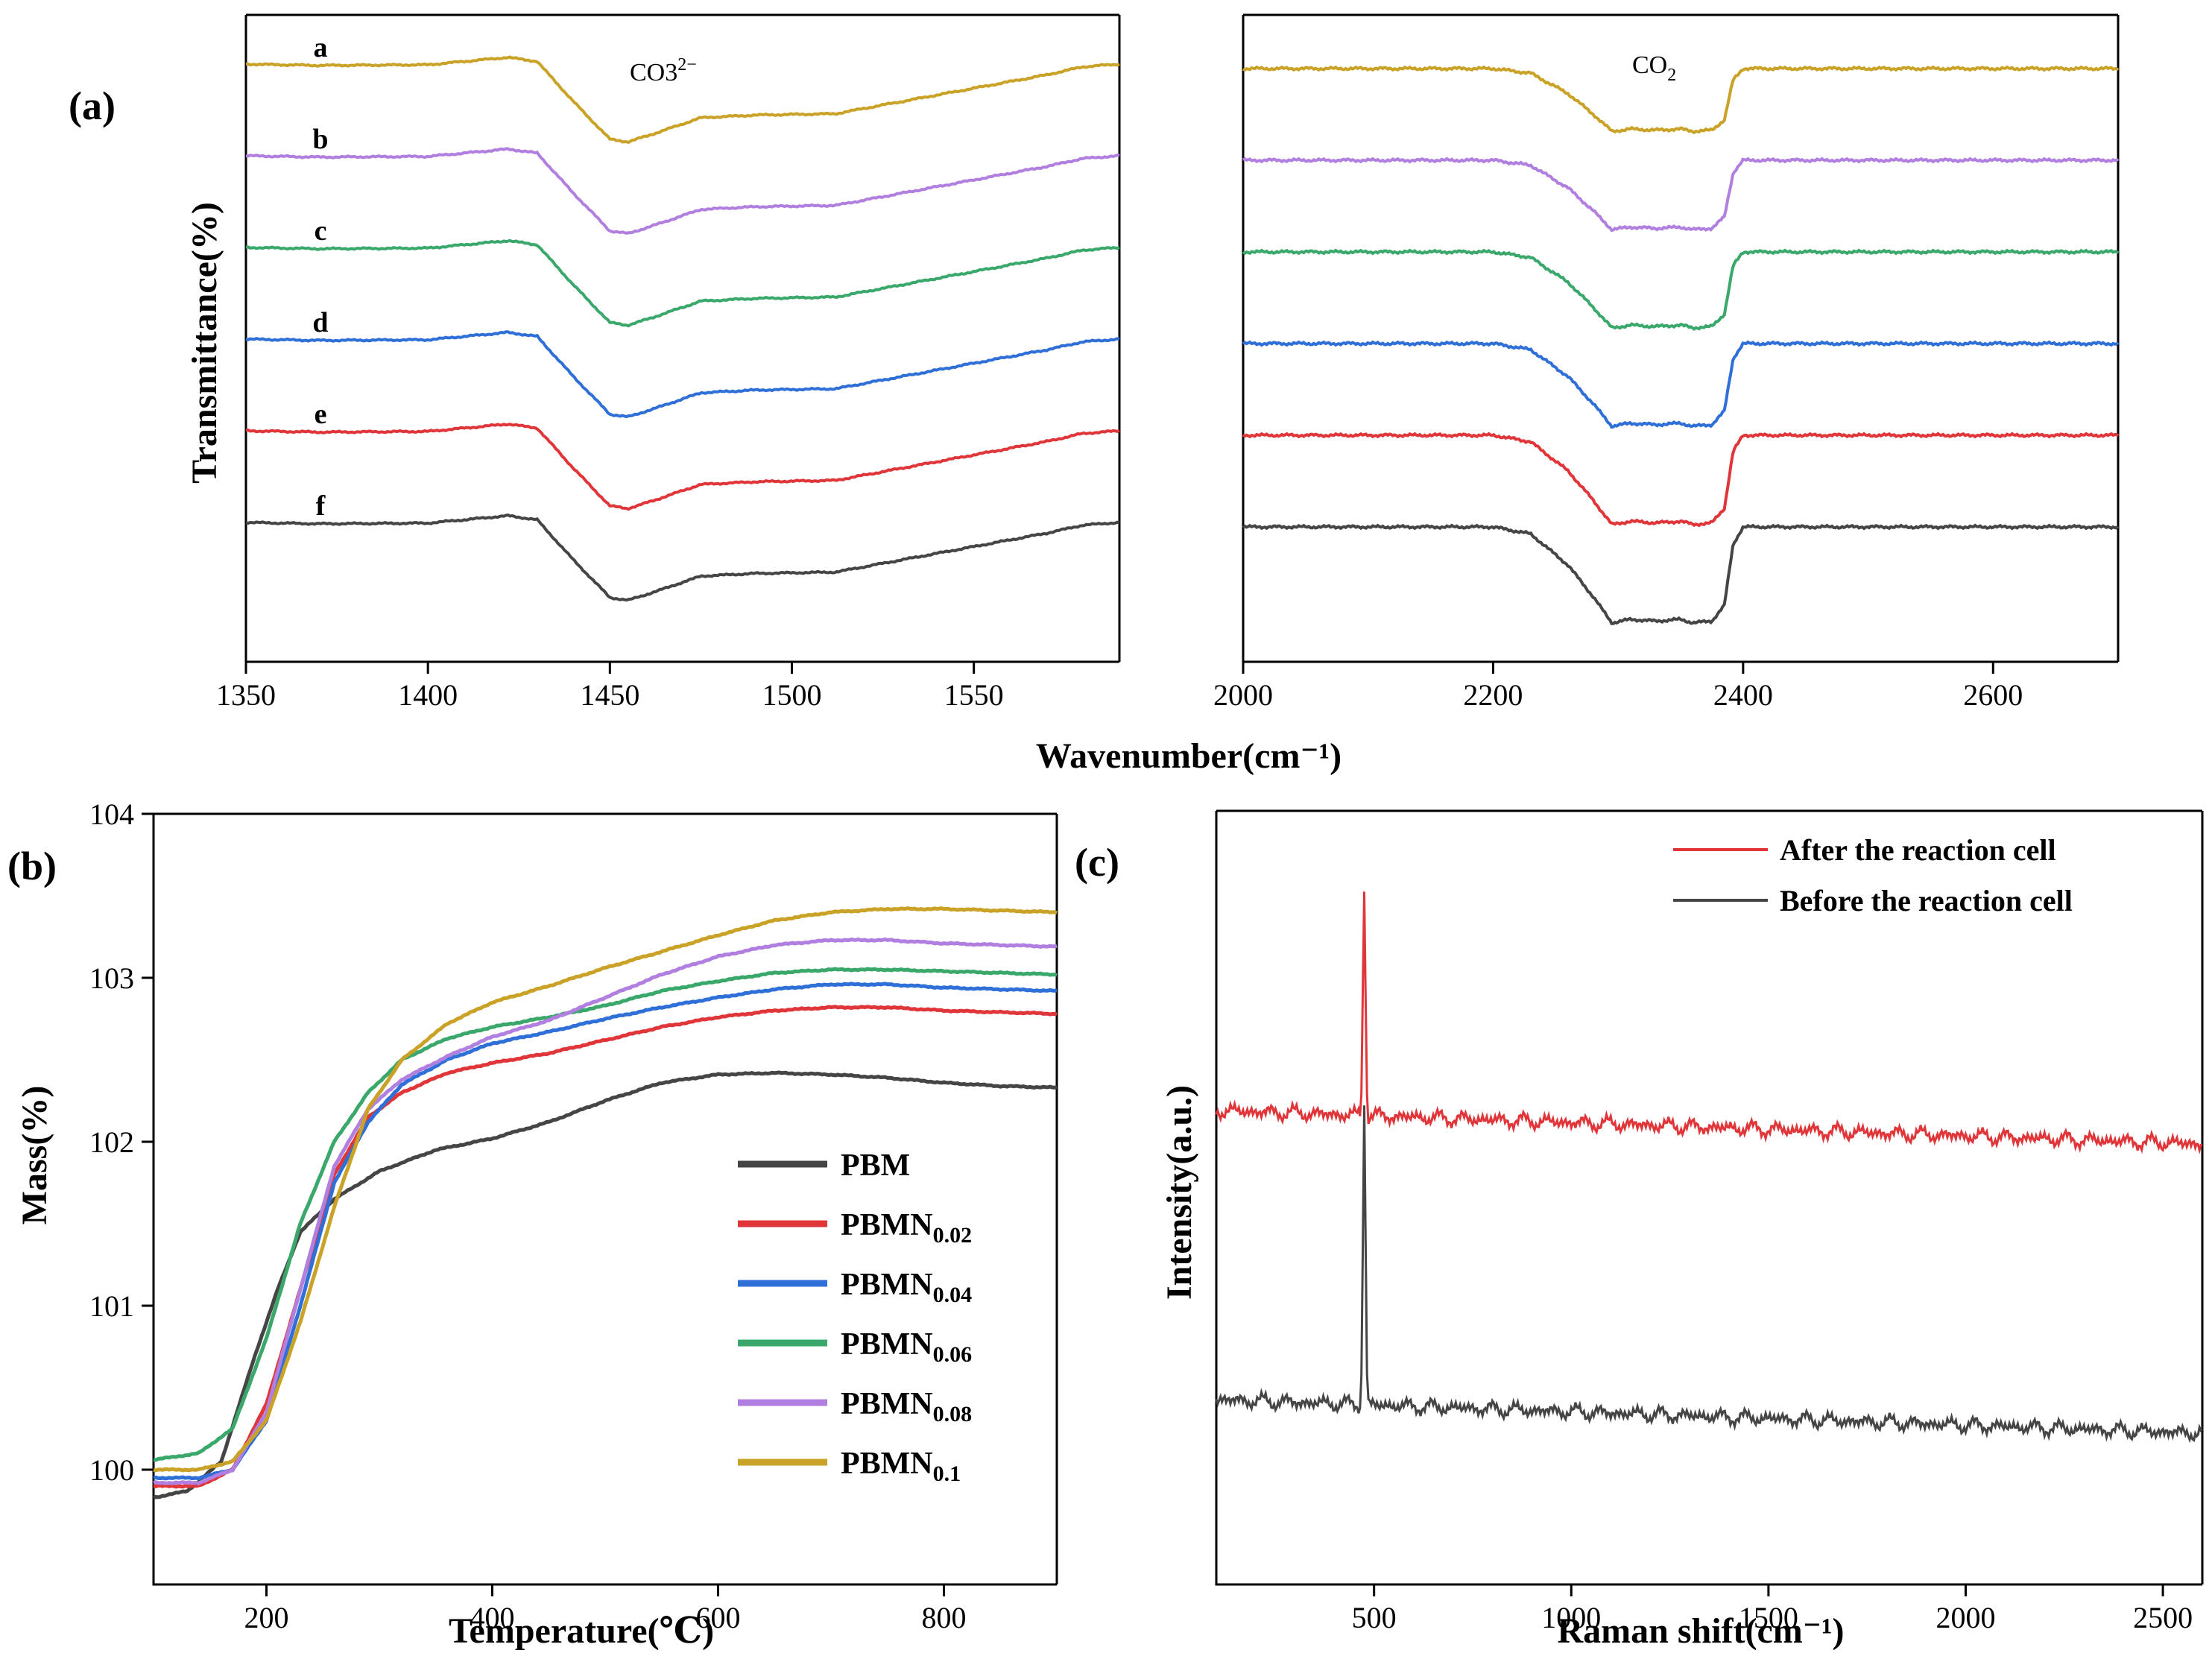  Describe the element at coordinates (428, 695) in the screenshot. I see `x-tick-label: 1400` at that location.